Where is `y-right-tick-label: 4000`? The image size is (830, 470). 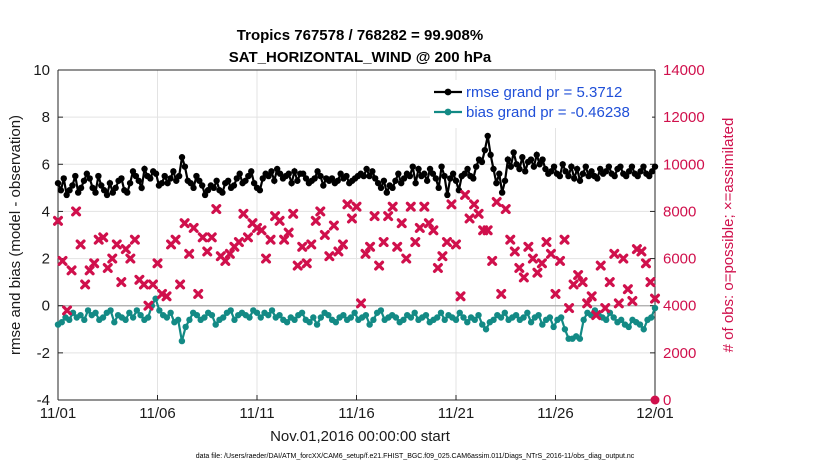 y-right-tick-label: 4000 is located at coordinates (679, 306).